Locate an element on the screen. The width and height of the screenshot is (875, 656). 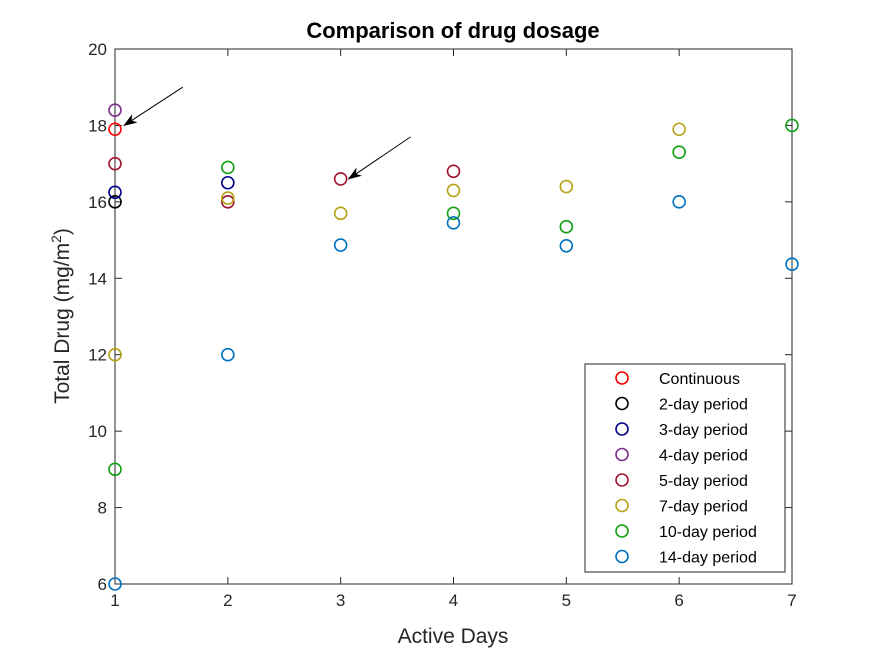
y-axis-label: Total Drug (mg/m2) is located at coordinates (61, 316).